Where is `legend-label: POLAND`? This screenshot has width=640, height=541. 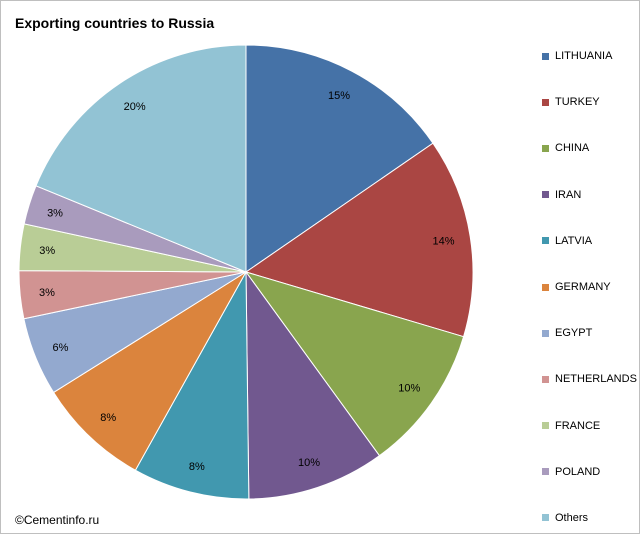
legend-label: POLAND is located at coordinates (578, 471).